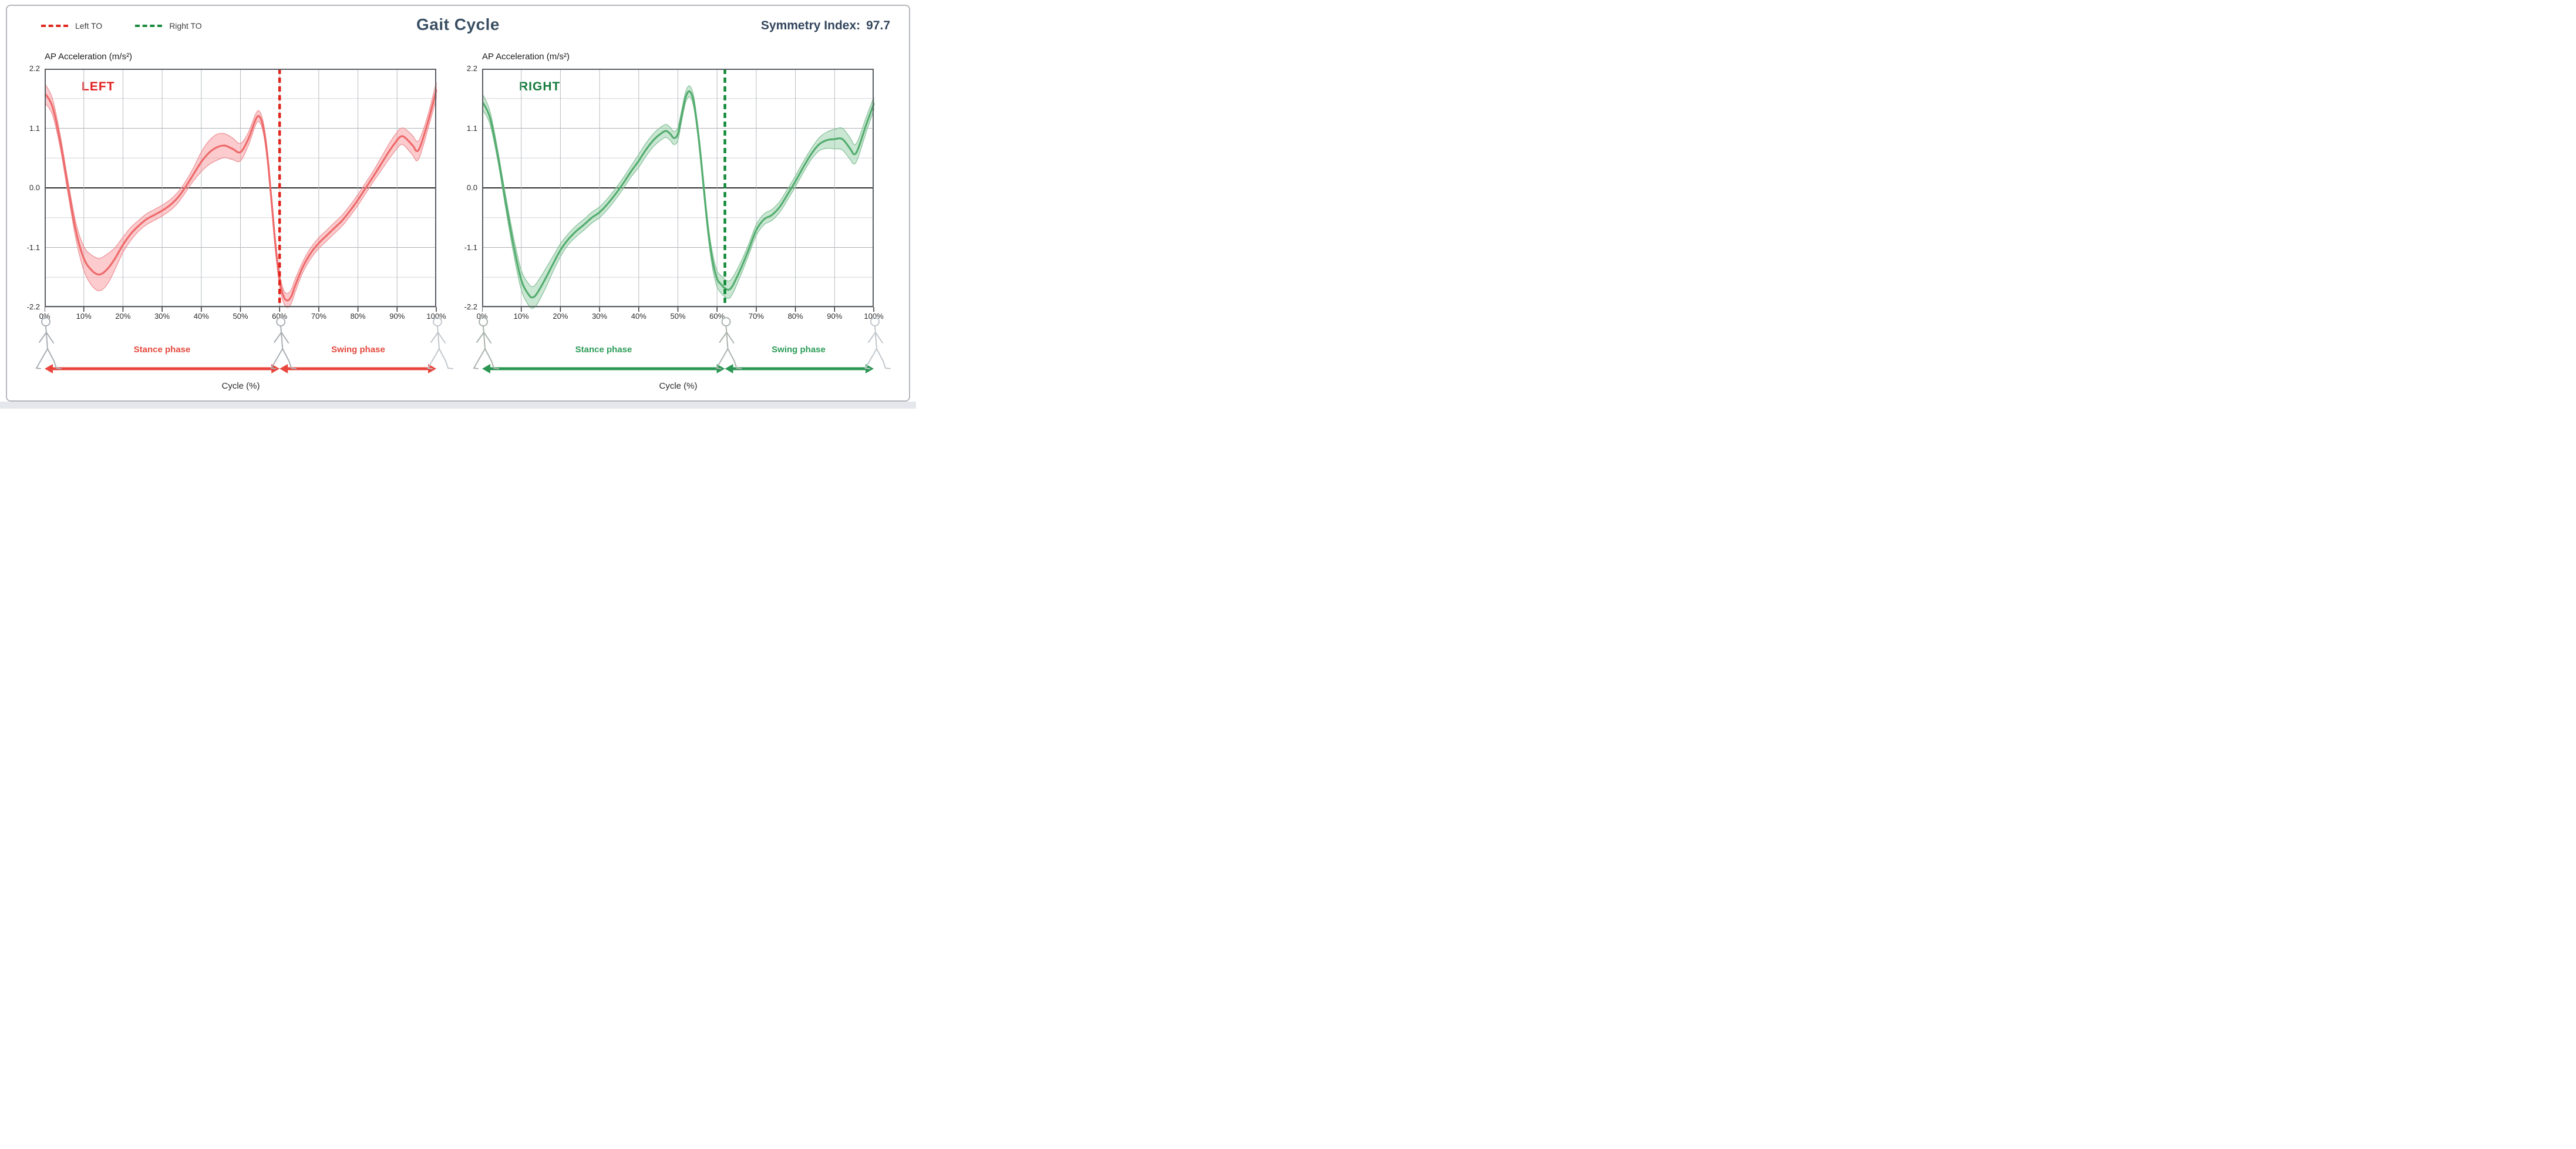 This screenshot has height=1149, width=2576. Describe the element at coordinates (358, 350) in the screenshot. I see `left-swing-phase-label: Swing phase` at that location.